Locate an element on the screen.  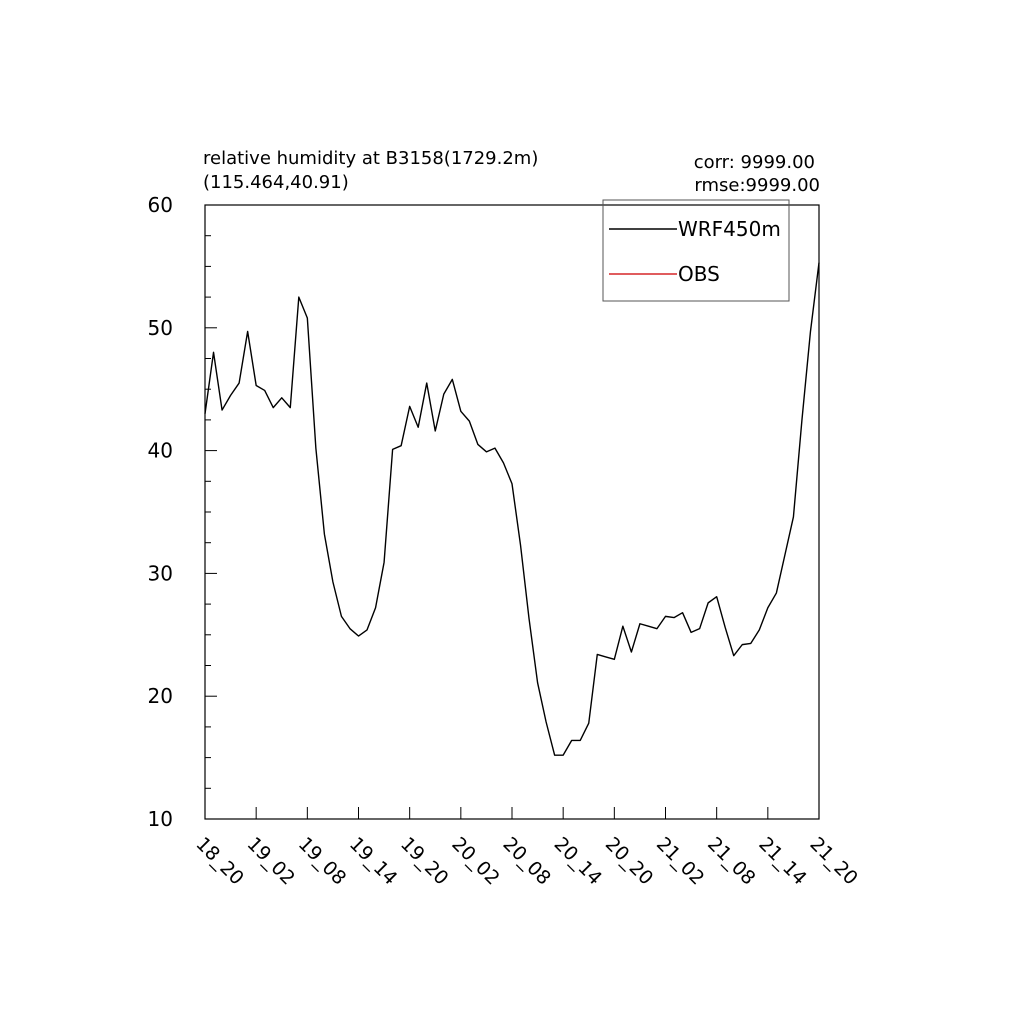
chart-subtitle: (115.464,40.91) is located at coordinates (276, 182).